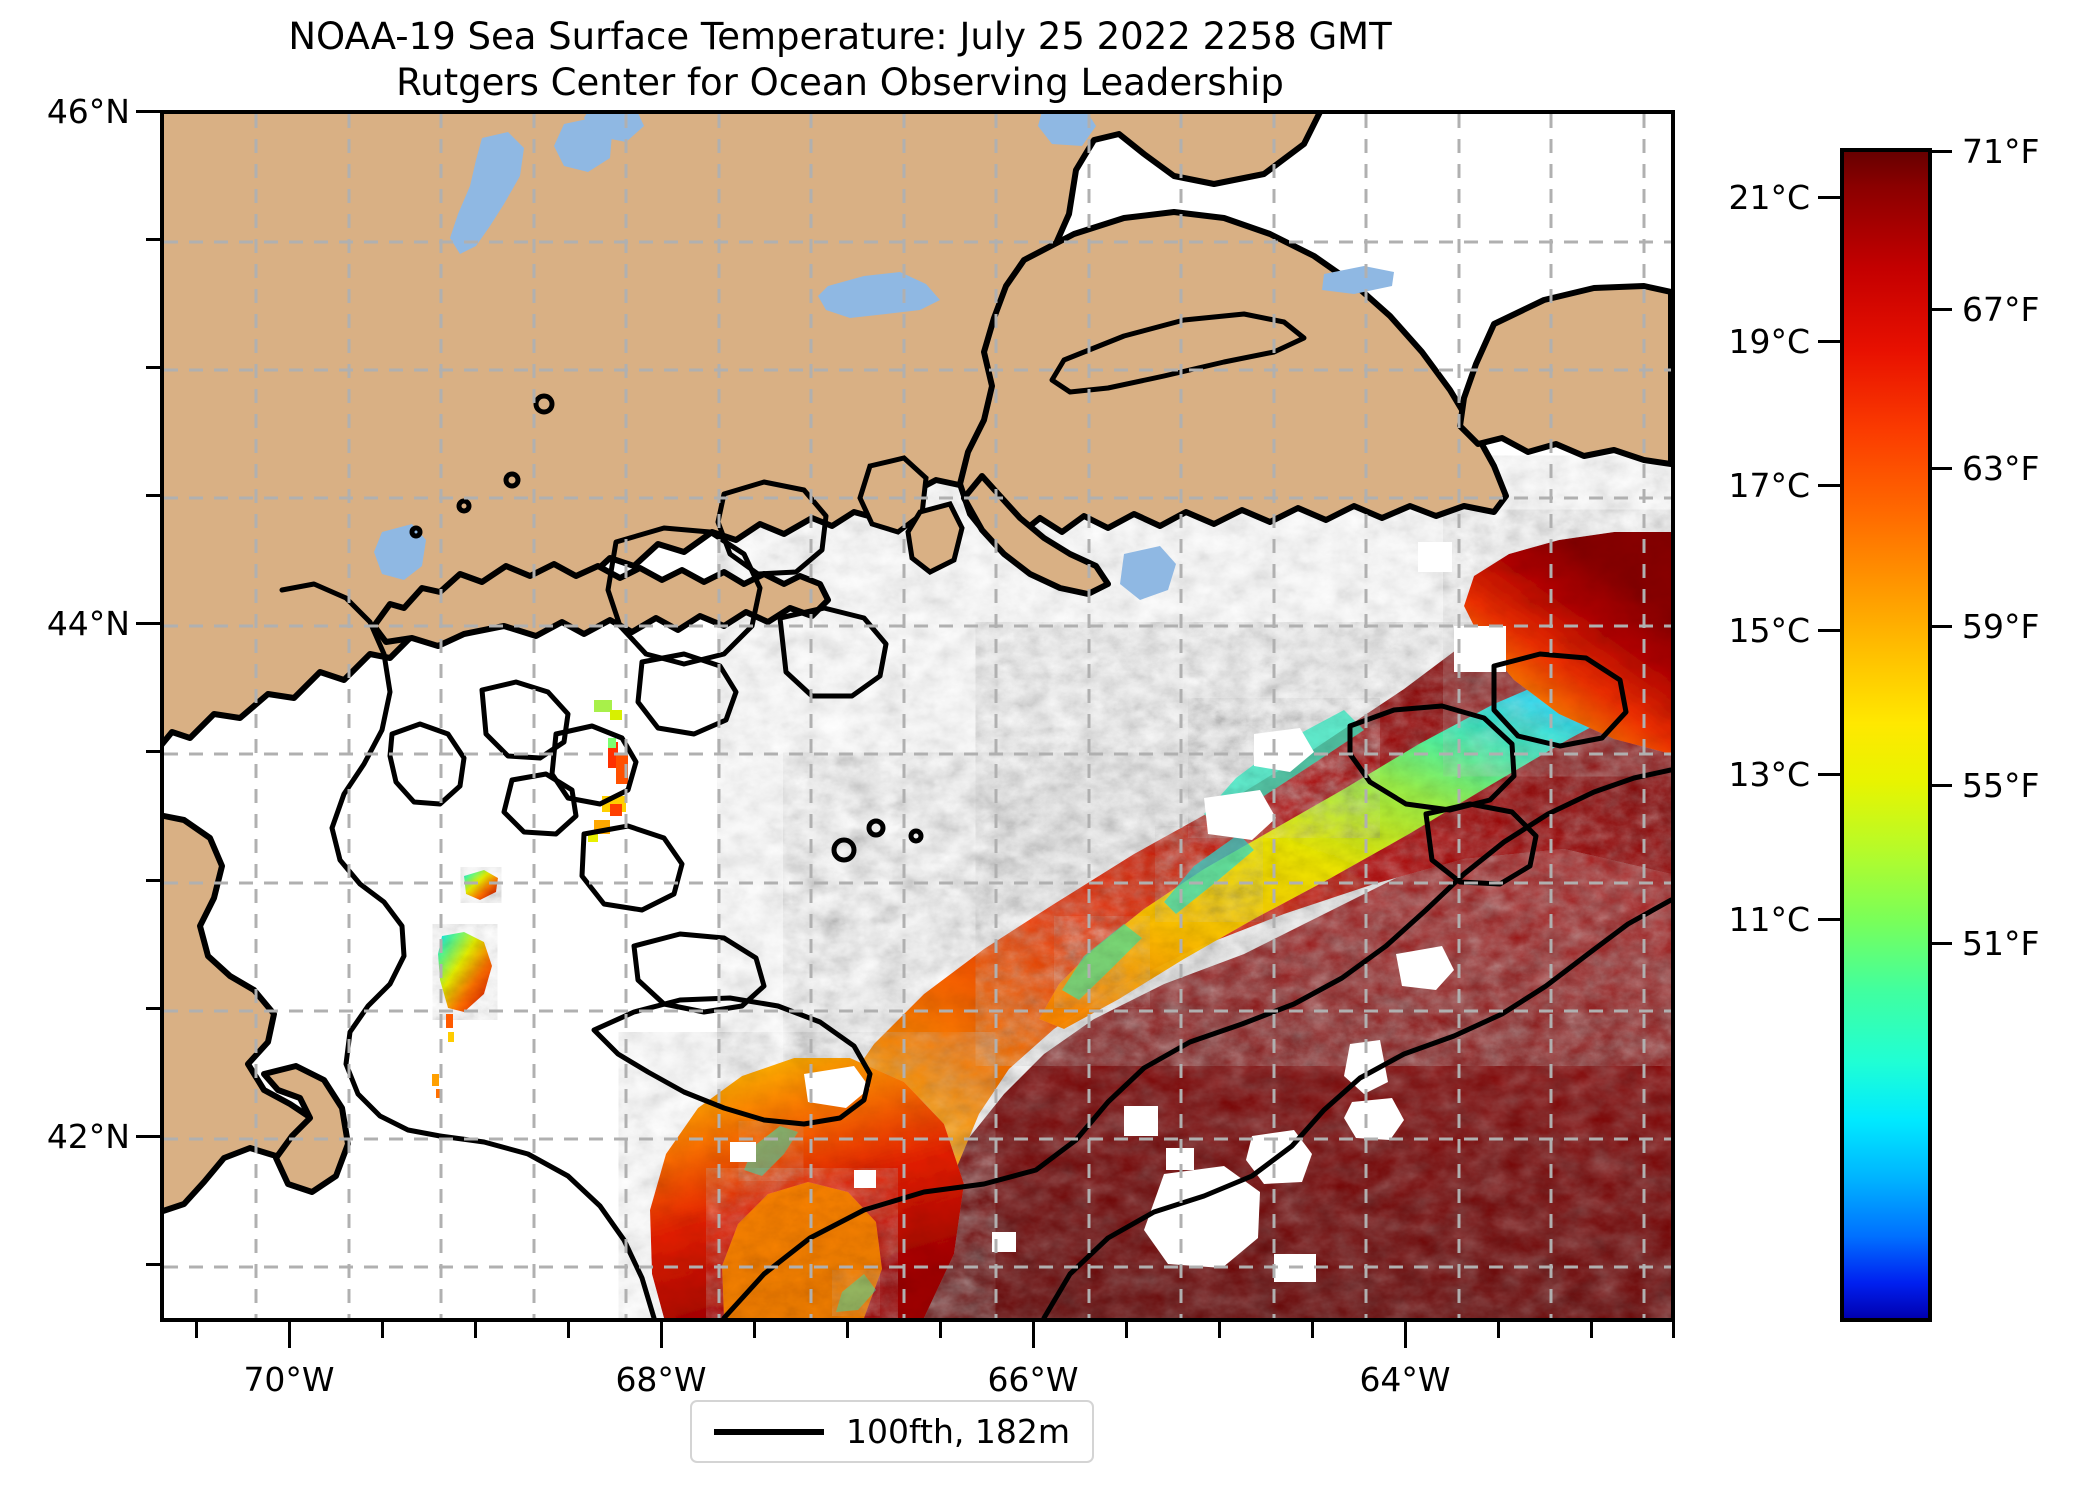 Image resolution: width=2096 pixels, height=1503 pixels. What do you see at coordinates (1769, 774) in the screenshot?
I see `colorbar-label-13c: 13°C` at bounding box center [1769, 774].